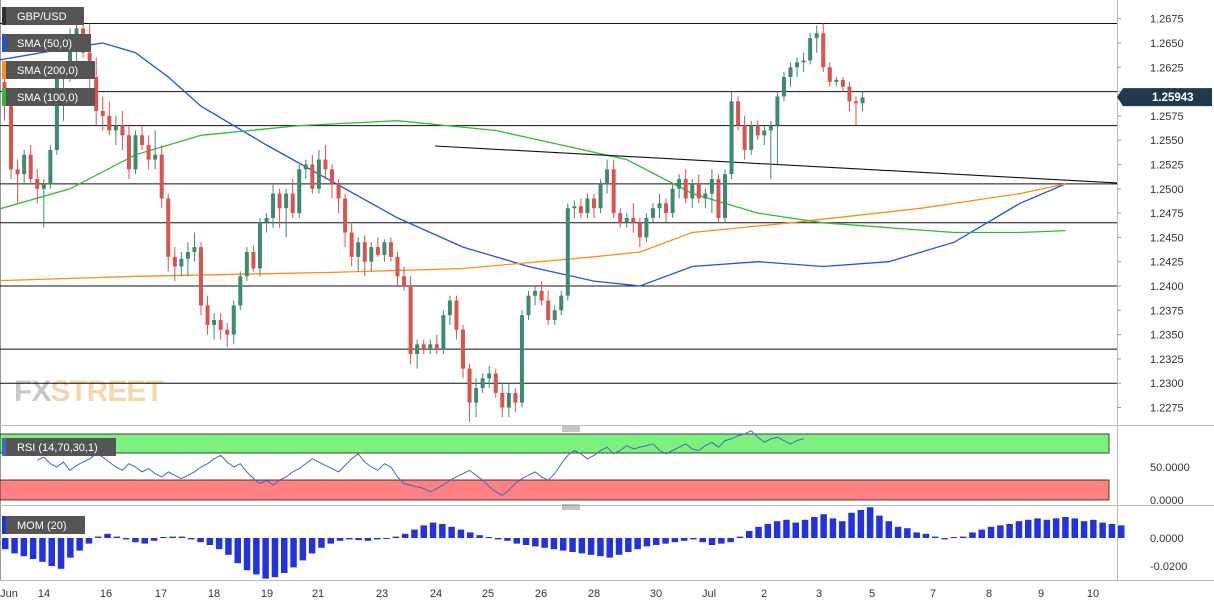 This screenshot has width=1214, height=610. I want to click on mom-y-tick-label: 0.0000, so click(1167, 539).